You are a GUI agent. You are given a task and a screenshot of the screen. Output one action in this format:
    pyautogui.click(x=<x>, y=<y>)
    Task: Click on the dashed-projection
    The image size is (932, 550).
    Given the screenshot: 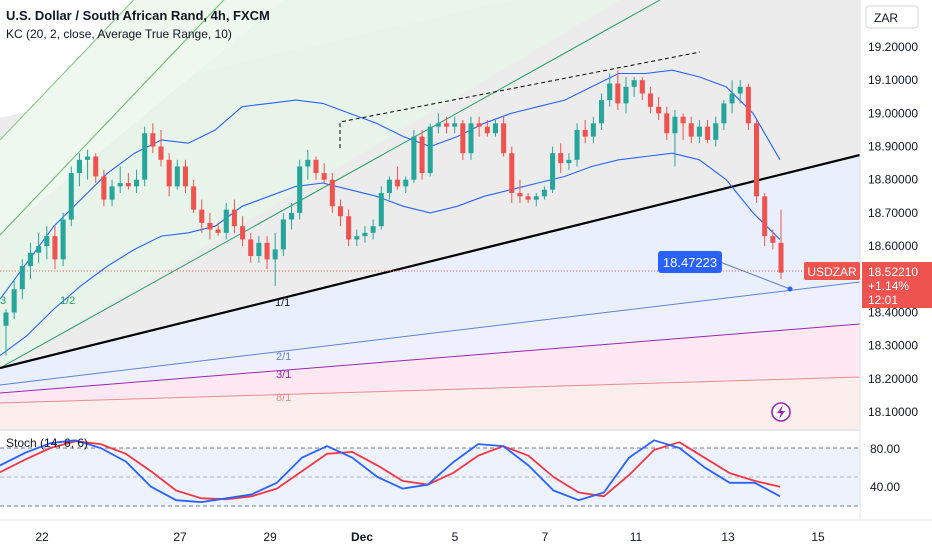 What is the action you would take?
    pyautogui.click(x=520, y=99)
    